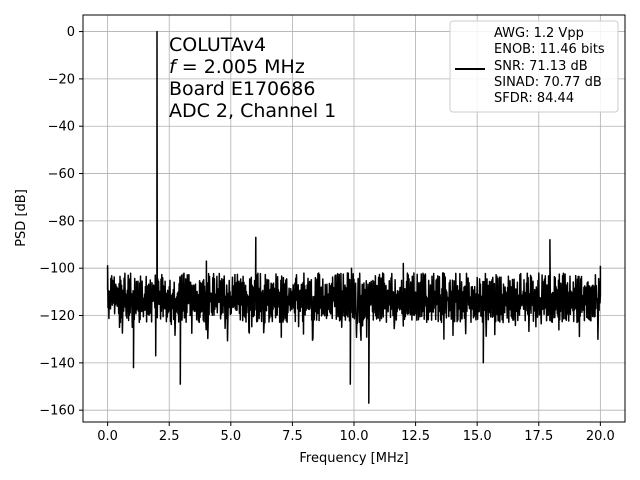 The width and height of the screenshot is (640, 480). What do you see at coordinates (57, 411) in the screenshot?
I see `y-tick-label: −160` at bounding box center [57, 411].